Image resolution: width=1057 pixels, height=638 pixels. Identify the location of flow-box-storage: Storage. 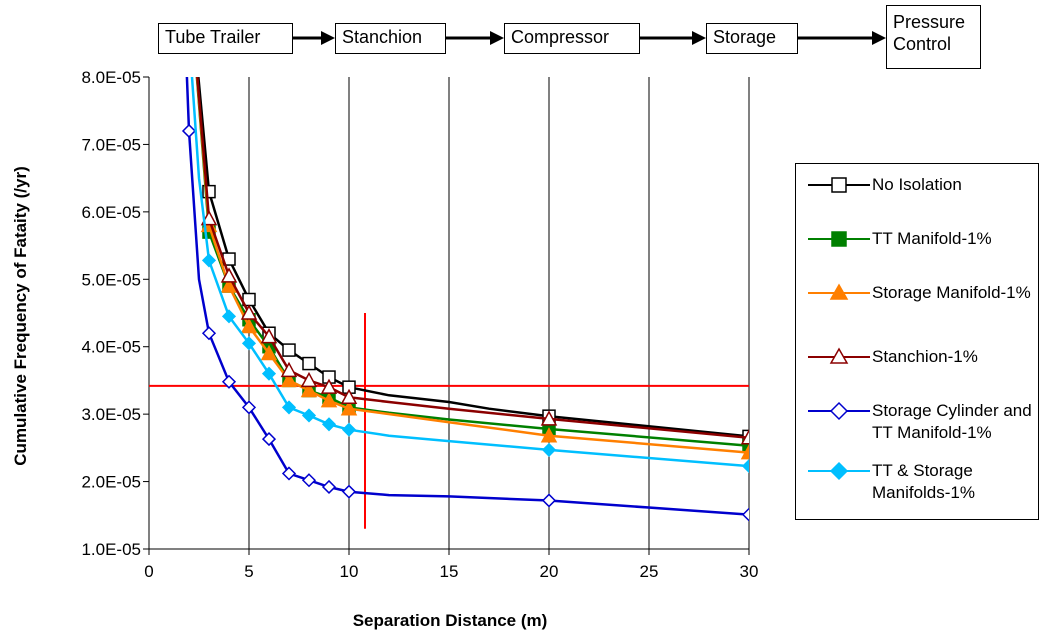
(752, 38).